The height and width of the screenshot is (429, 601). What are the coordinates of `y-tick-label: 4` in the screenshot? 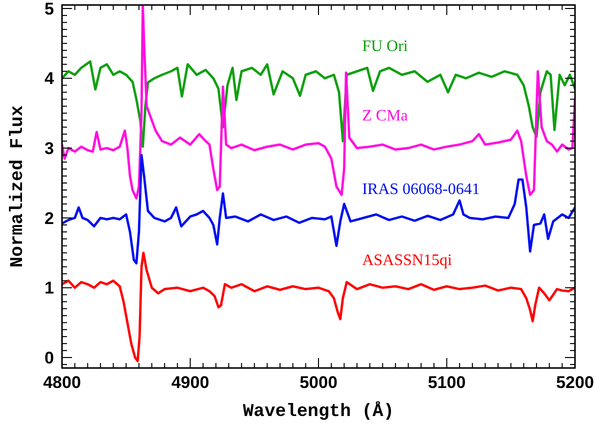 It's located at (49, 78).